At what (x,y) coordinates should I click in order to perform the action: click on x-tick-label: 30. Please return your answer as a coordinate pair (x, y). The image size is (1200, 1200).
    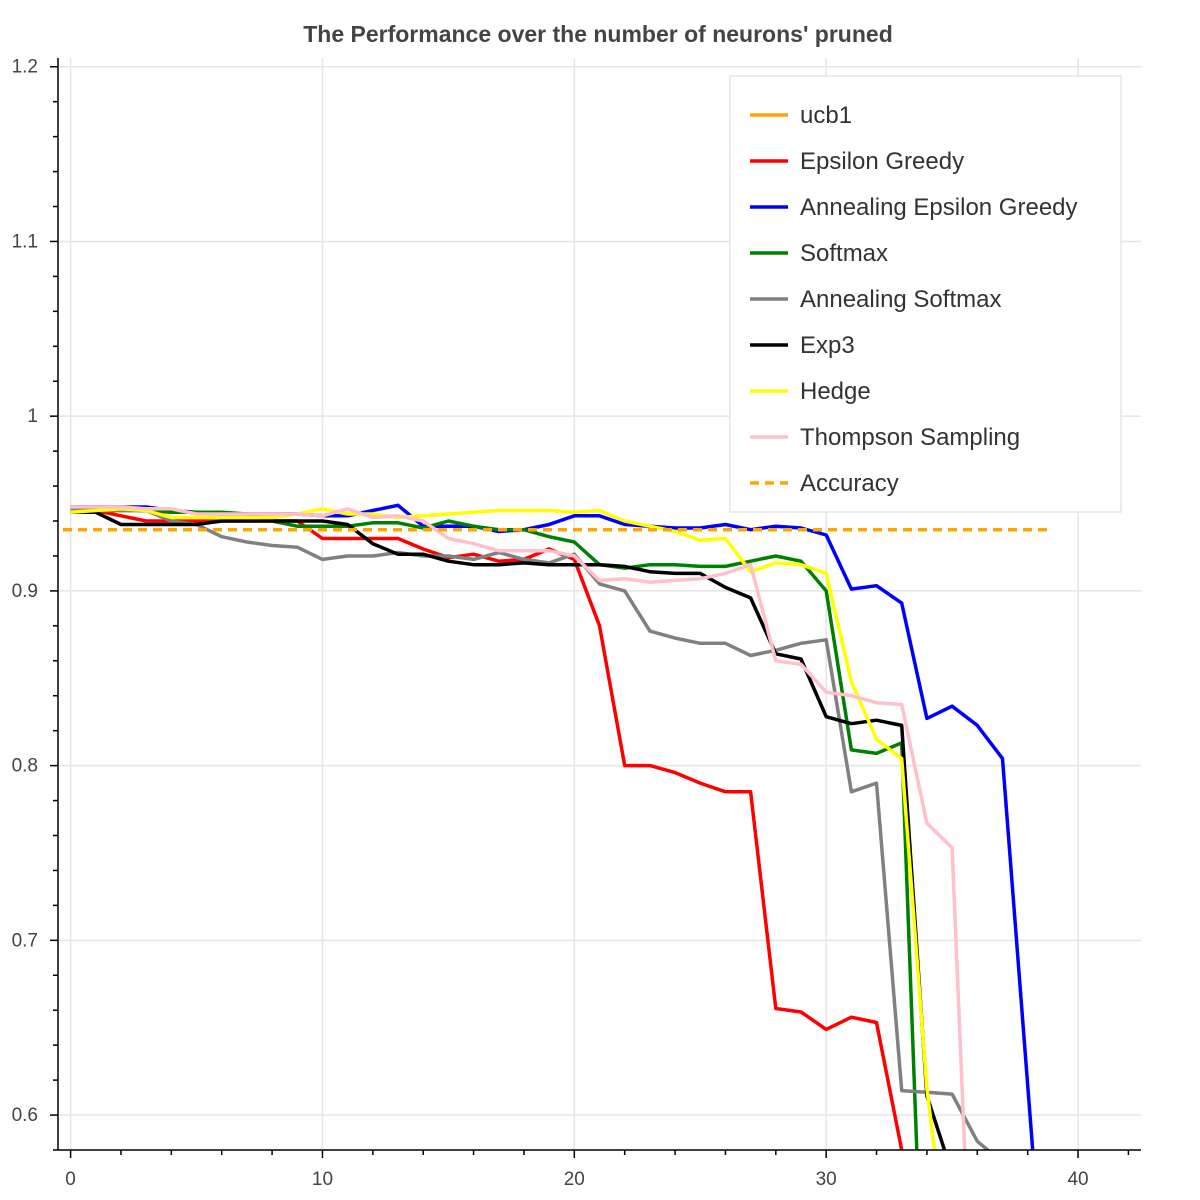
    Looking at the image, I should click on (826, 1179).